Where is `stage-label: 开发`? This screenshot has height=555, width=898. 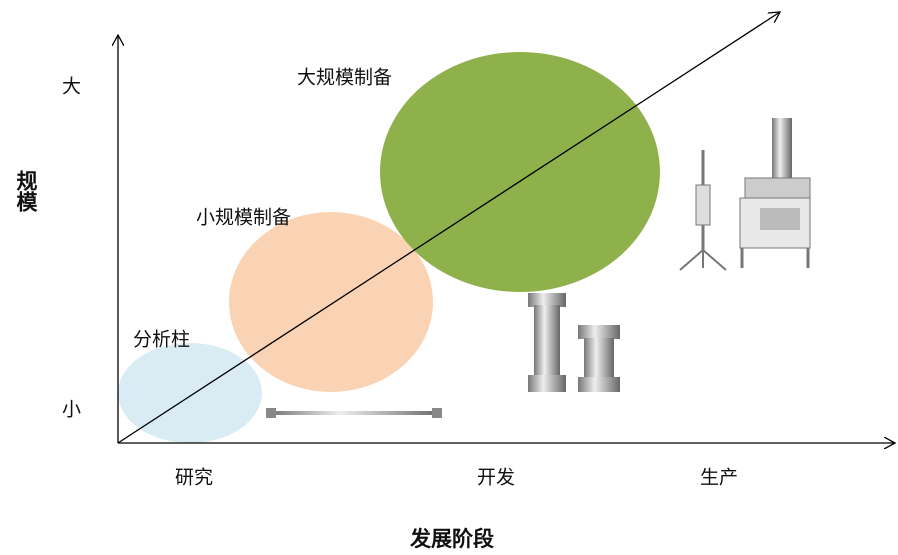 stage-label: 开发 is located at coordinates (496, 478).